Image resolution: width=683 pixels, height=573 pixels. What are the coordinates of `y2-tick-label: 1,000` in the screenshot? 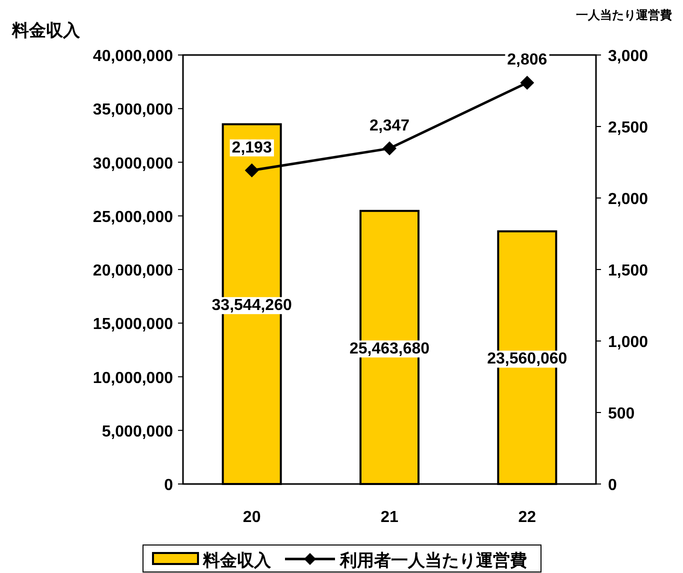 It's located at (628, 342).